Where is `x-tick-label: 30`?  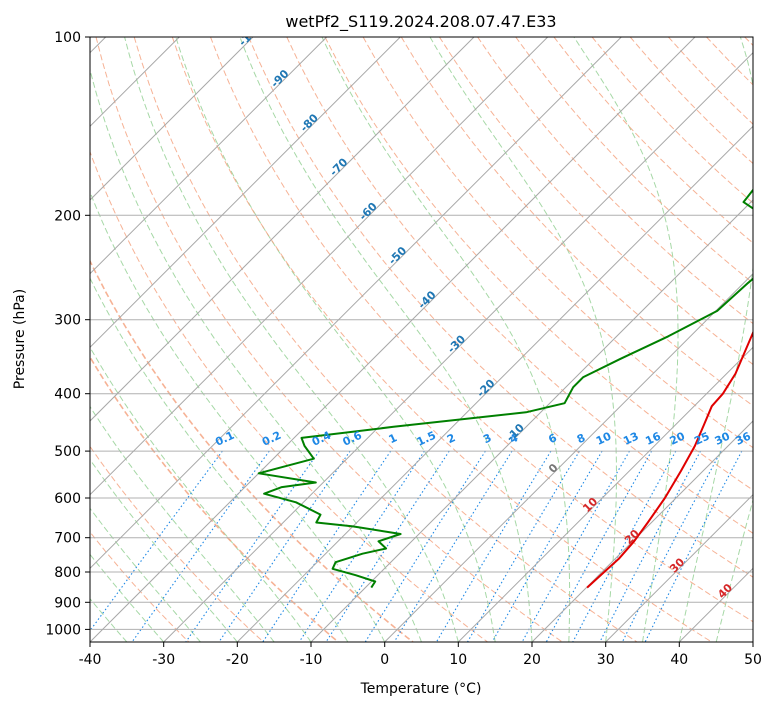 x-tick-label: 30 is located at coordinates (606, 660).